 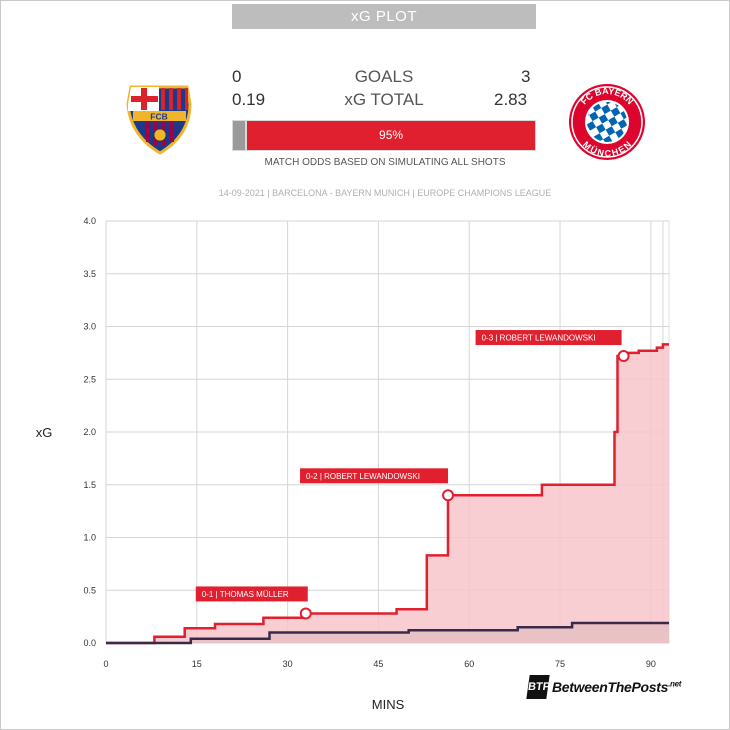 I want to click on brand-suffix: .net, so click(x=675, y=684).